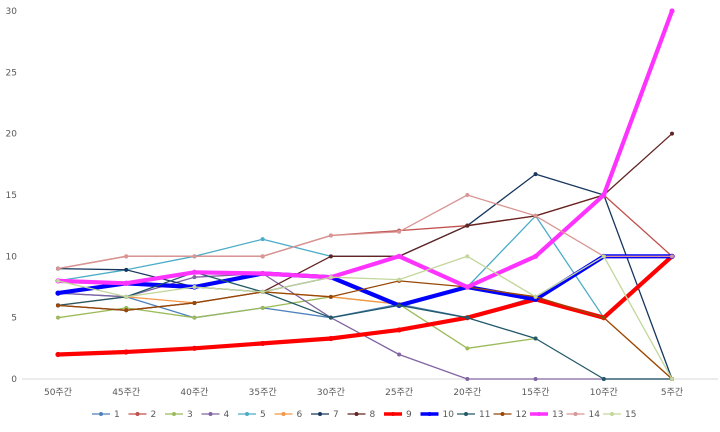 This screenshot has height=432, width=720. Describe the element at coordinates (331, 392) in the screenshot. I see `x-tick-label: 30주간` at that location.